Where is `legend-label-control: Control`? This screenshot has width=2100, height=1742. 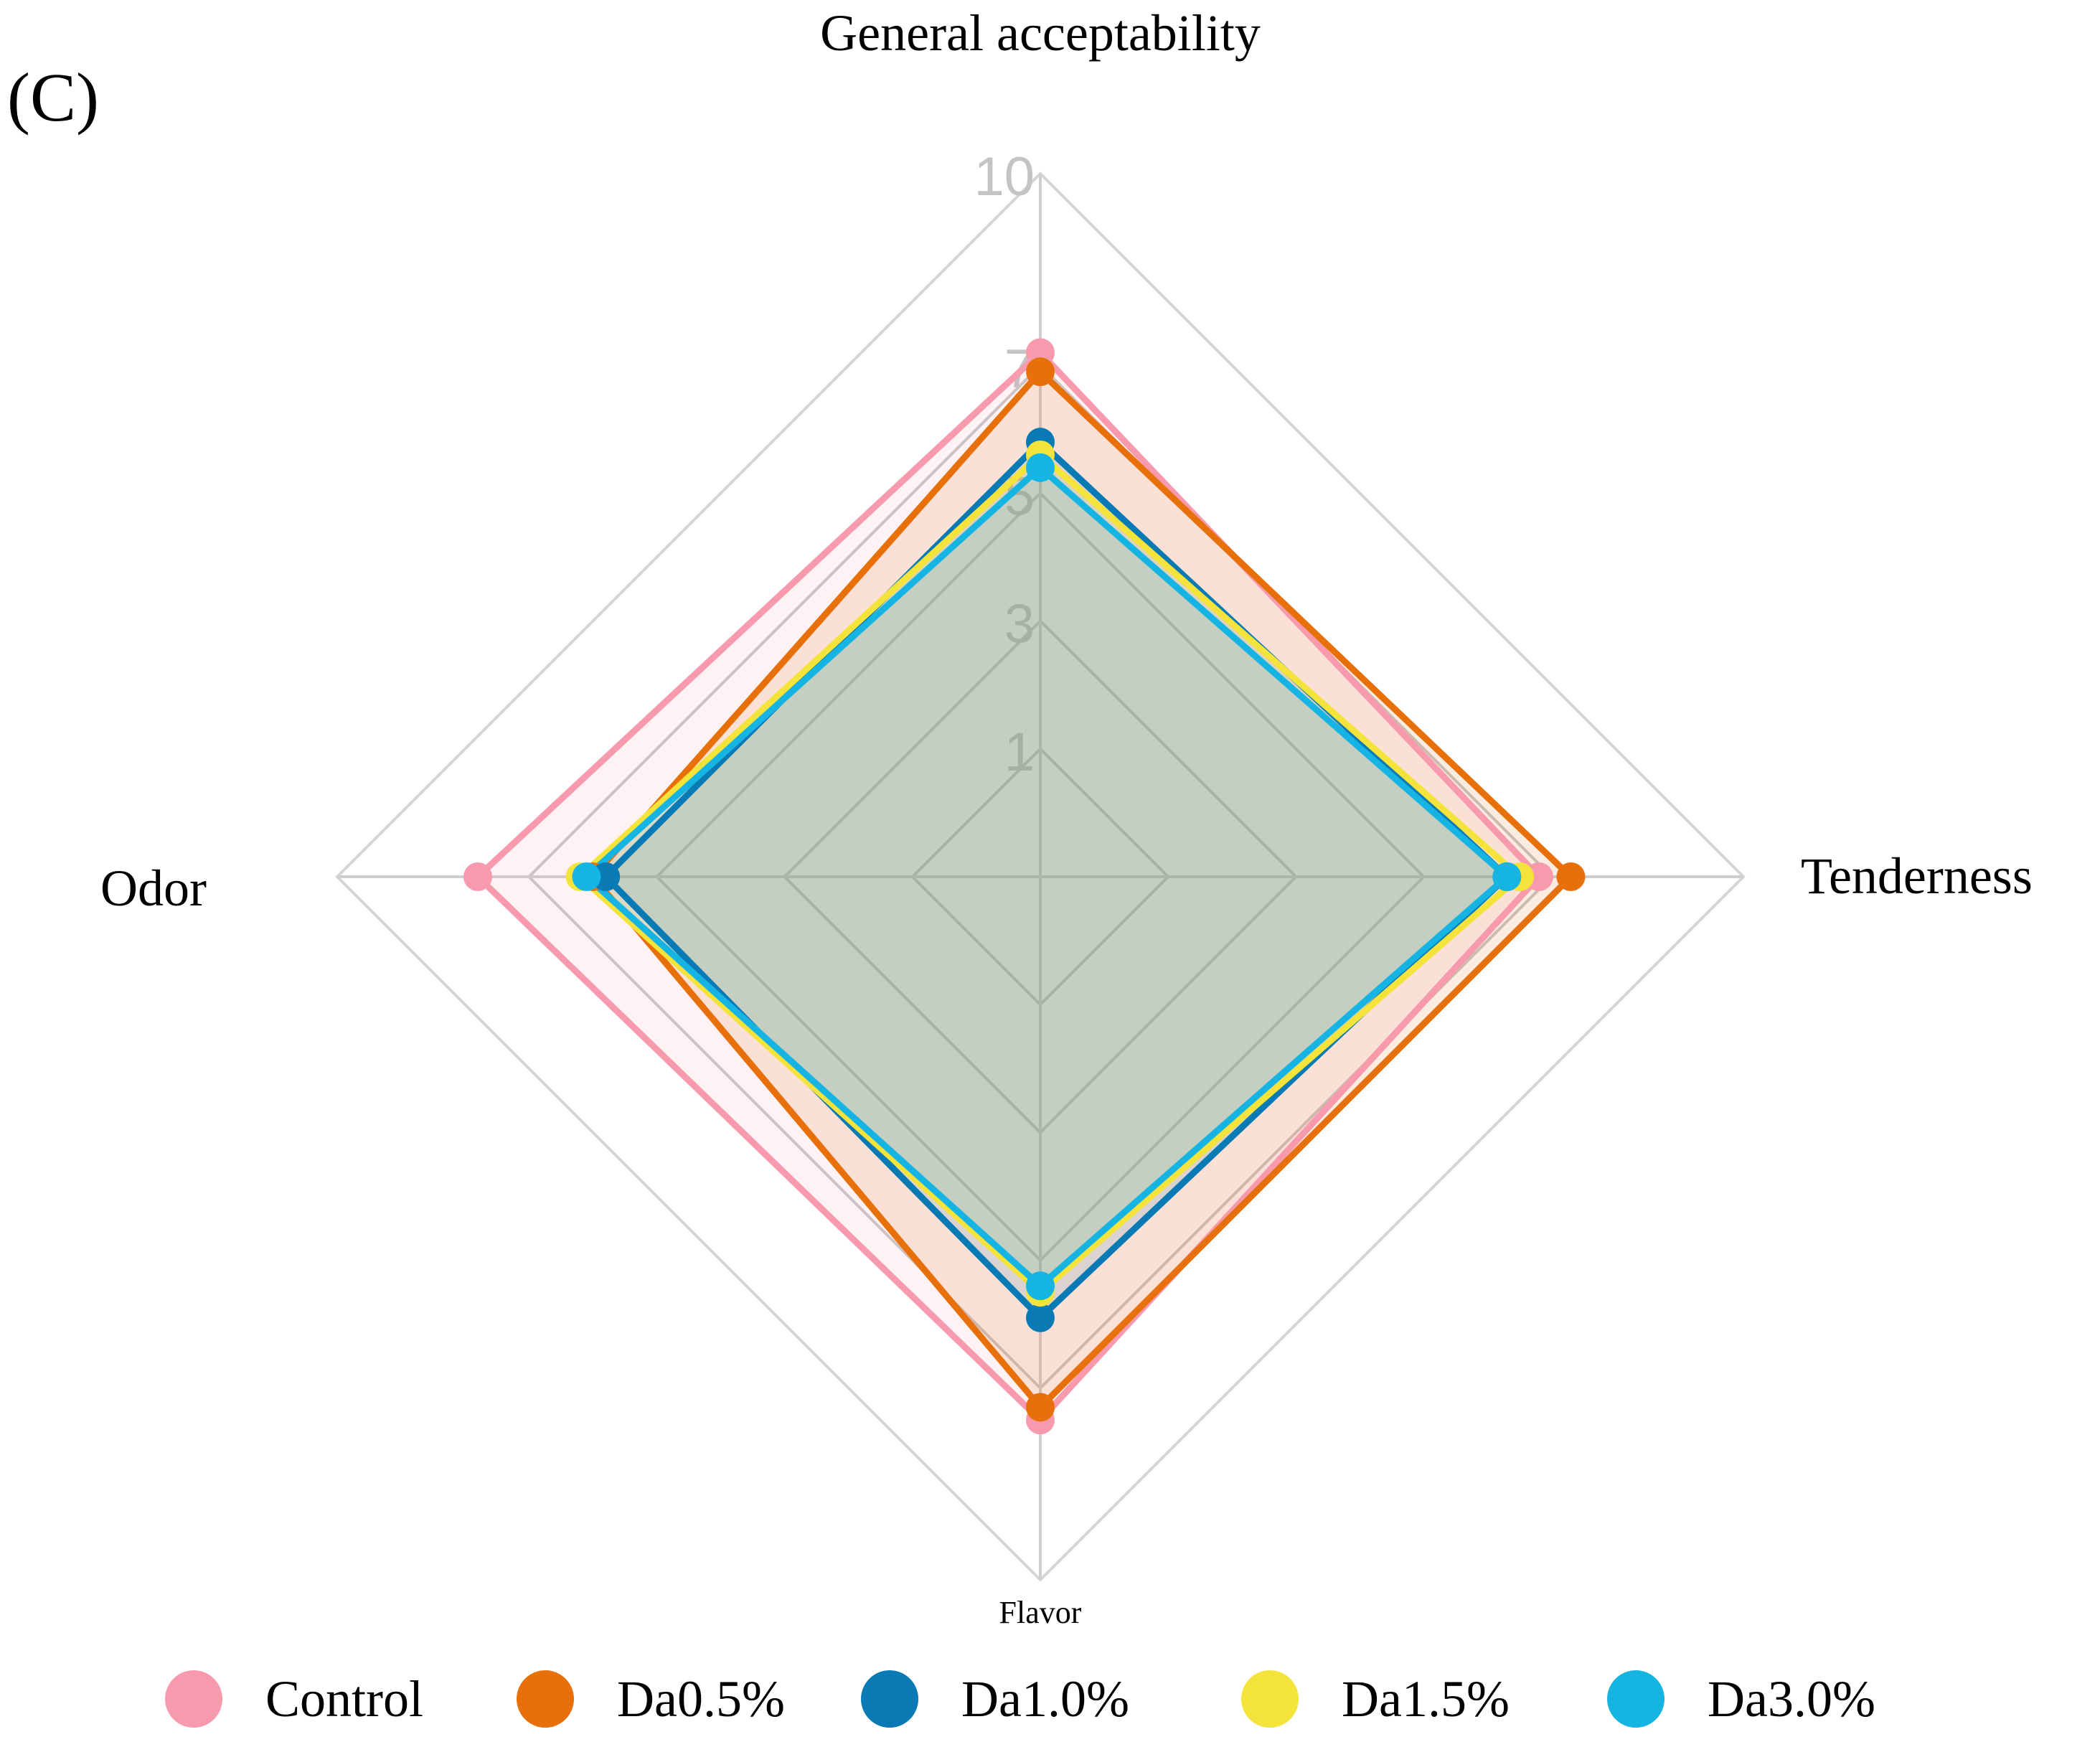
legend-label-control: Control is located at coordinates (344, 1699).